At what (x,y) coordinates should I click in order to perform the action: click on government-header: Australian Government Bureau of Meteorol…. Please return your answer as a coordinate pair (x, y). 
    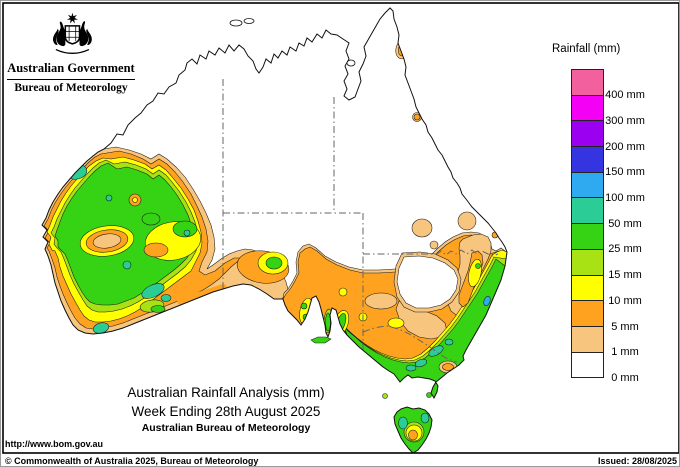
    Looking at the image, I should click on (71, 50).